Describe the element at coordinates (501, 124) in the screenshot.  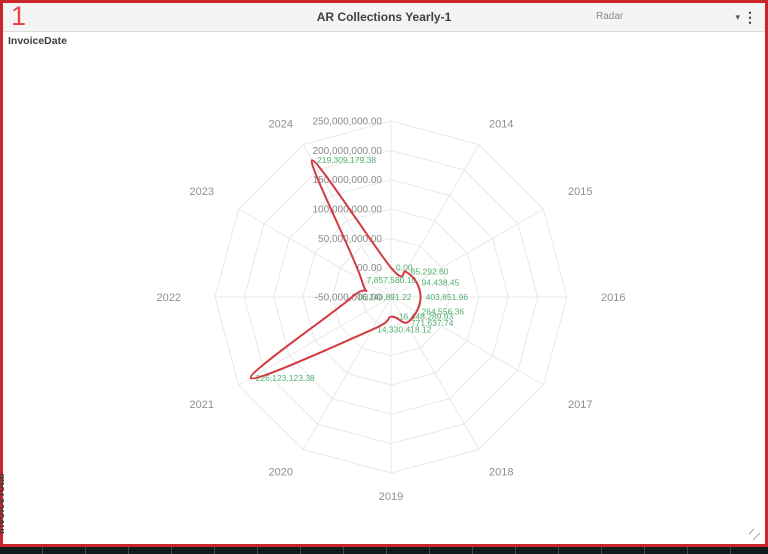
I see `svg-text: 2014` at that location.